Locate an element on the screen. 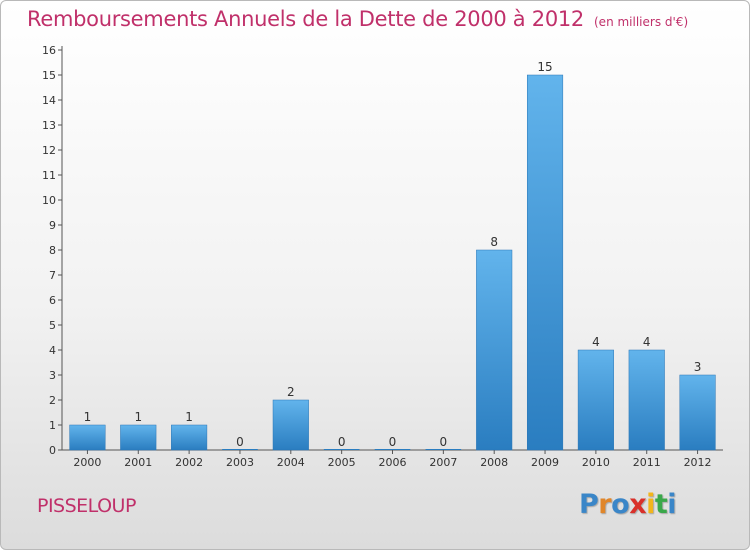  data-label-2003: 0 is located at coordinates (240, 442).